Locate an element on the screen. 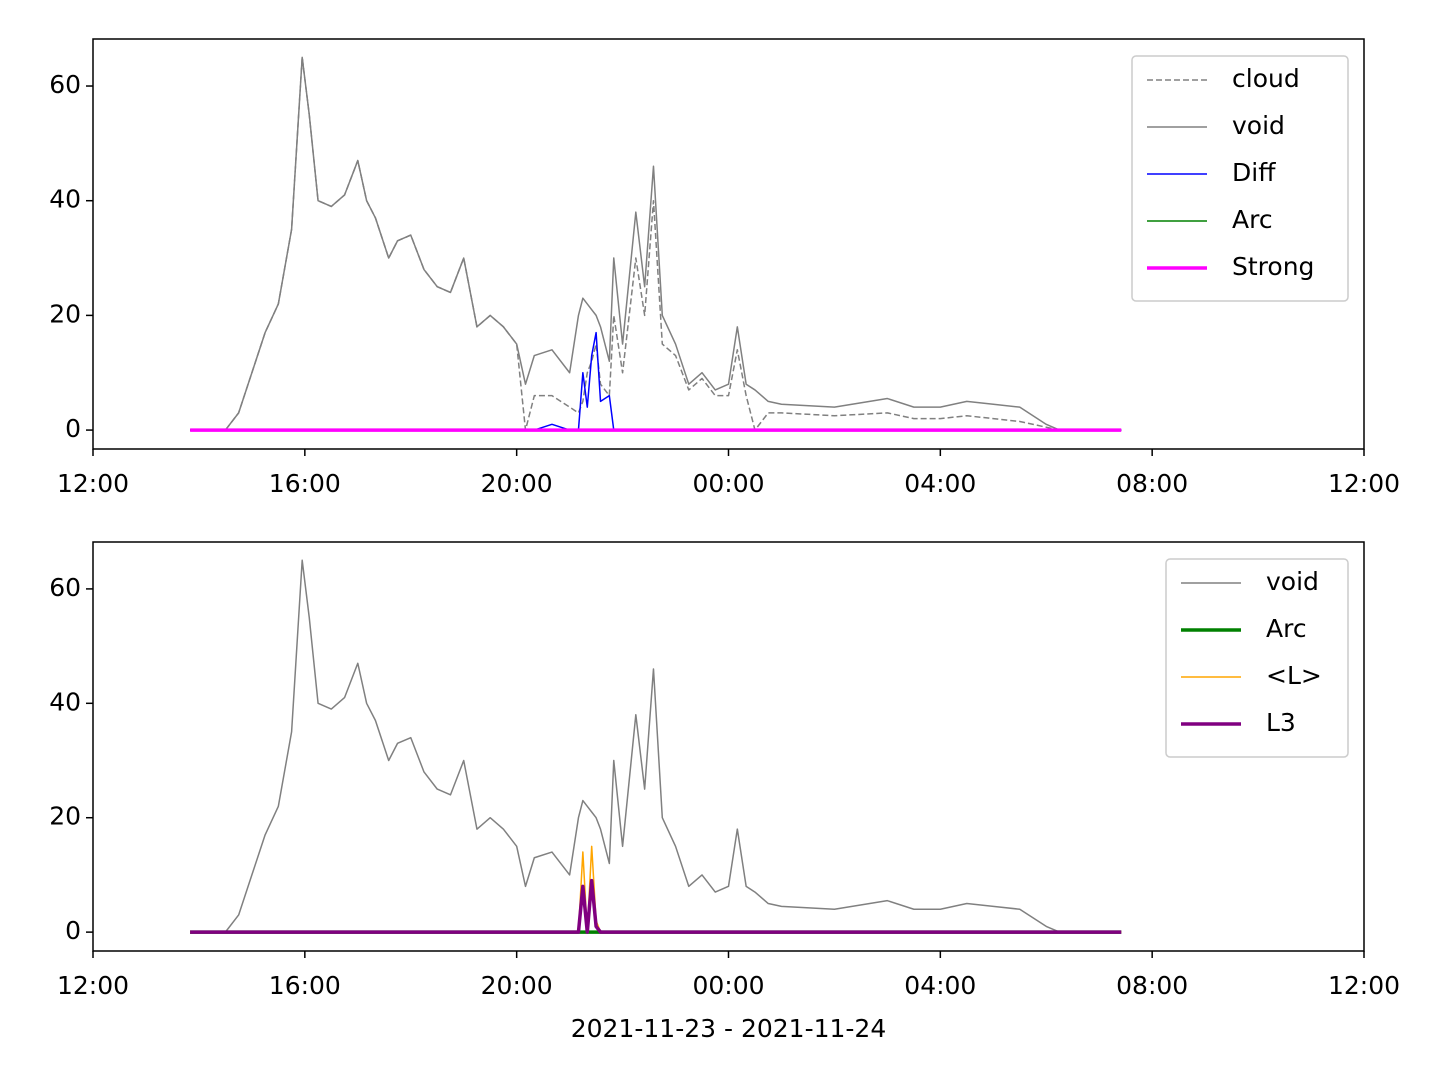 The height and width of the screenshot is (1080, 1440). legend-label: L3 is located at coordinates (1281, 722).